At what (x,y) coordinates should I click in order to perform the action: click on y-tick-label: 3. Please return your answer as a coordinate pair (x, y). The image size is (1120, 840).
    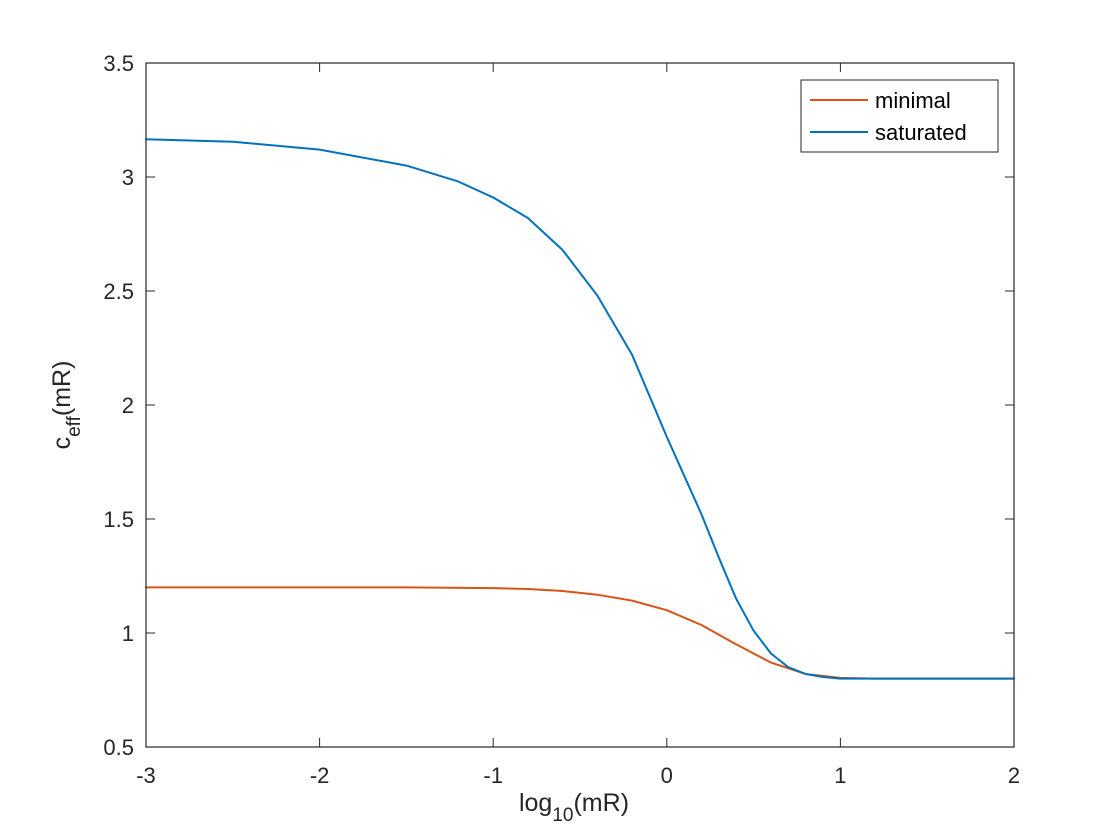
    Looking at the image, I should click on (128, 177).